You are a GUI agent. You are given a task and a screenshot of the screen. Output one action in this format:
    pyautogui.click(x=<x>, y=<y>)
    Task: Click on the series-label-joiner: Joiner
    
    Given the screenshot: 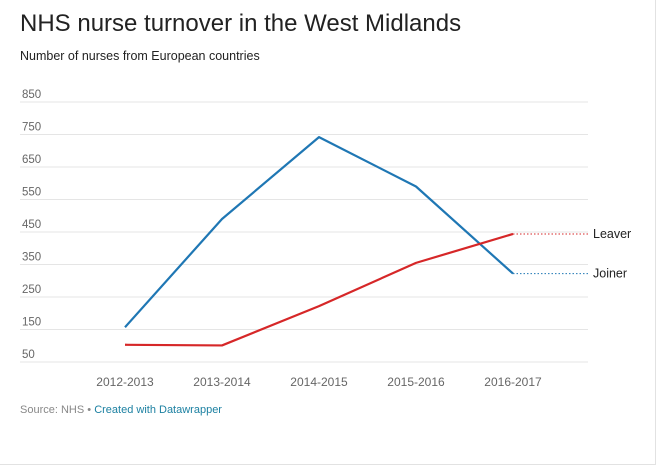 What is the action you would take?
    pyautogui.click(x=610, y=274)
    